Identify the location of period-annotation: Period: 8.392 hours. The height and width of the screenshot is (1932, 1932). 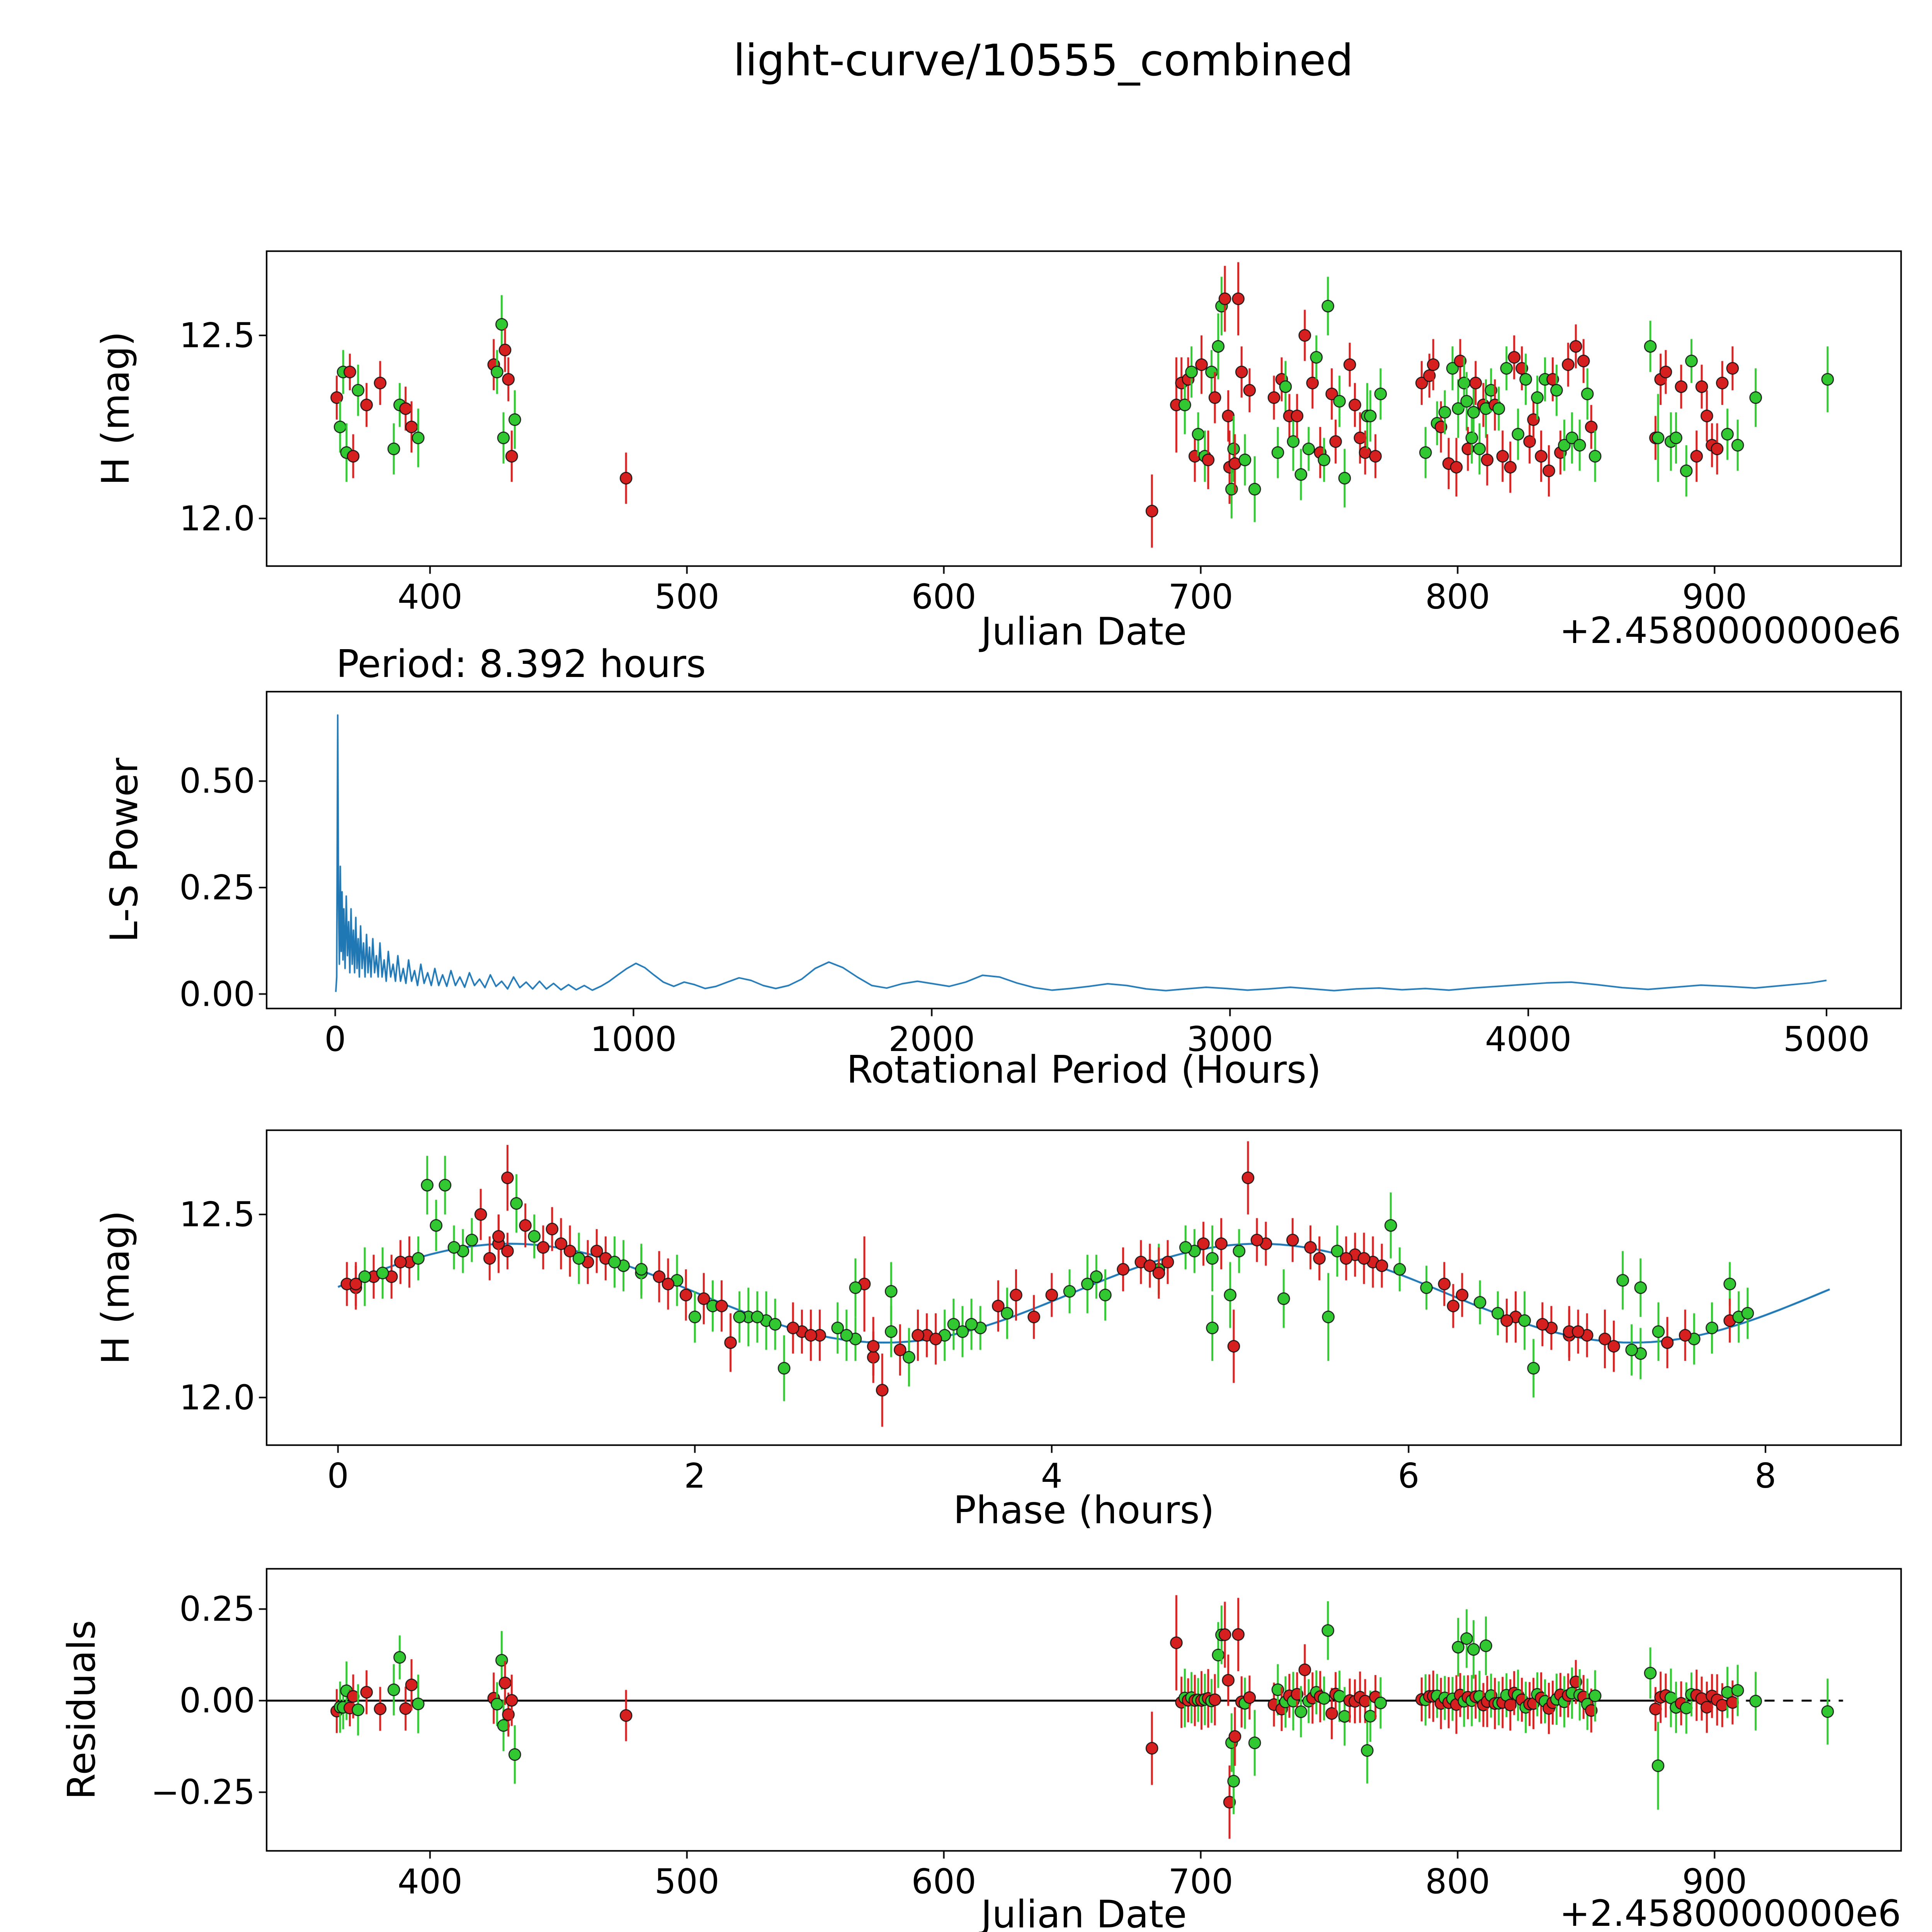
(521, 664).